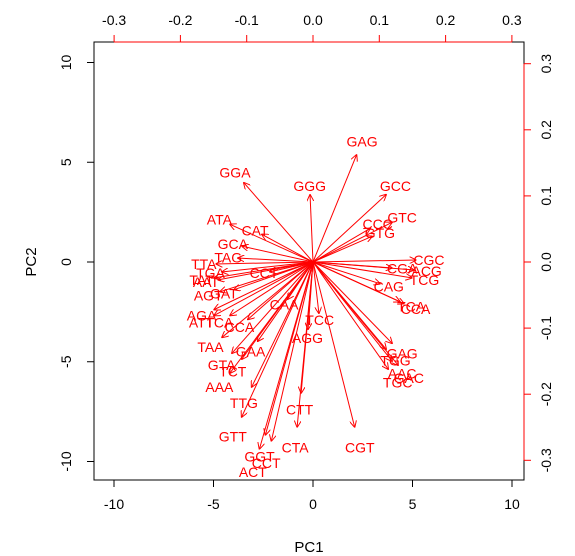  I want to click on secondary-y-tick-label: 0.0, so click(546, 262).